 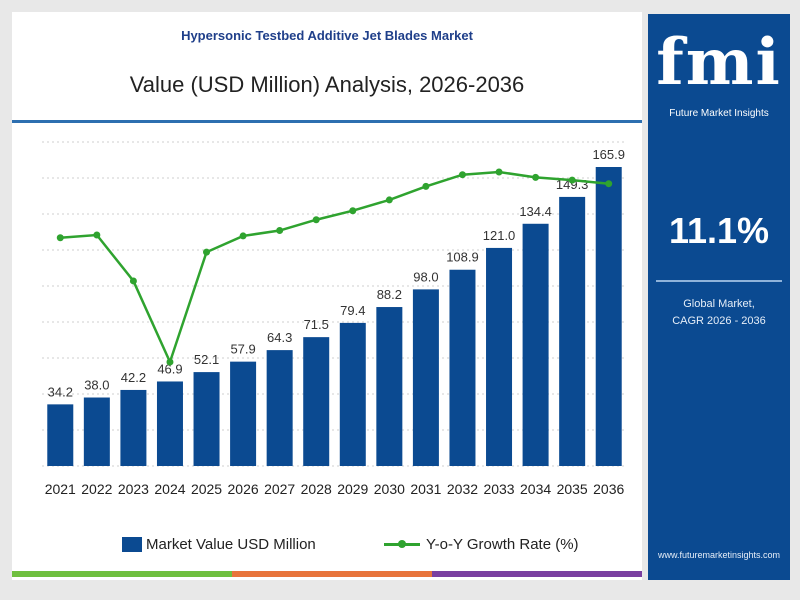 I want to click on bar-2031, so click(x=425, y=377).